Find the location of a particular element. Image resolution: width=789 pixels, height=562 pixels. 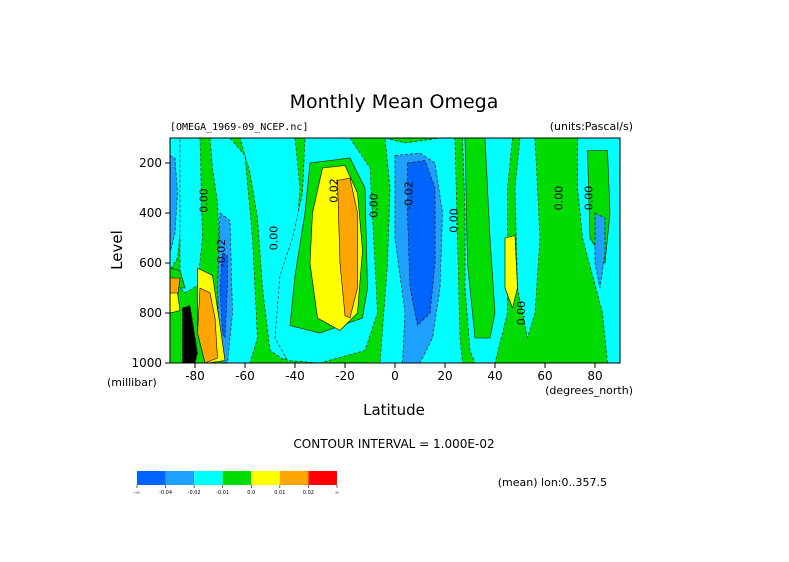

colorbar-label-7: ∞ is located at coordinates (337, 493).